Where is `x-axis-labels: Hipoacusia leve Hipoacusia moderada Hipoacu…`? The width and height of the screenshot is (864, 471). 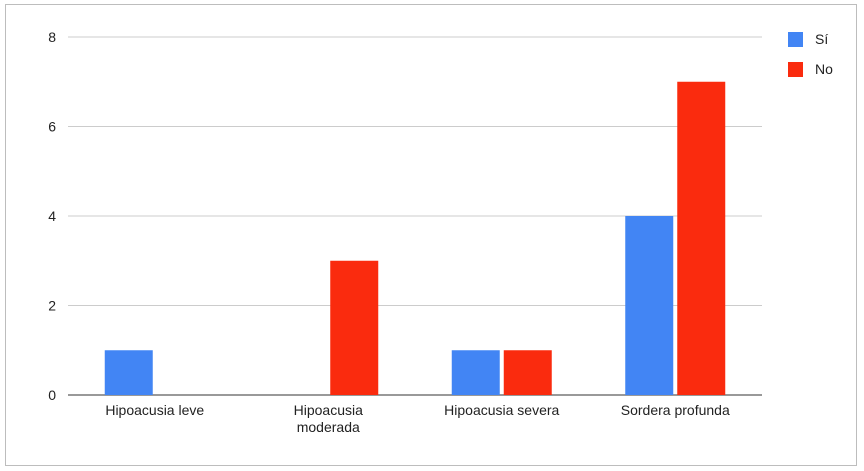
x-axis-labels: Hipoacusia leve Hipoacusia moderada Hipoacu… is located at coordinates (417, 418).